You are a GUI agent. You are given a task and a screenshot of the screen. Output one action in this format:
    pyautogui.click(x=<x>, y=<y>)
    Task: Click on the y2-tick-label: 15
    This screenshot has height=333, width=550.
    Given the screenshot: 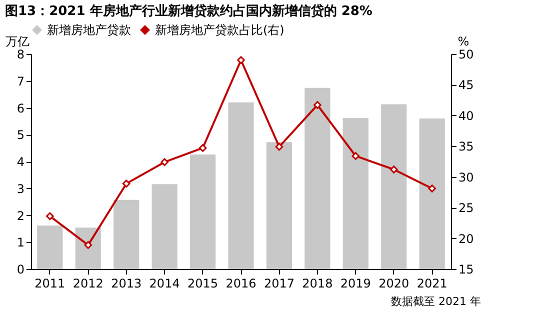 What is the action you would take?
    pyautogui.click(x=466, y=269)
    